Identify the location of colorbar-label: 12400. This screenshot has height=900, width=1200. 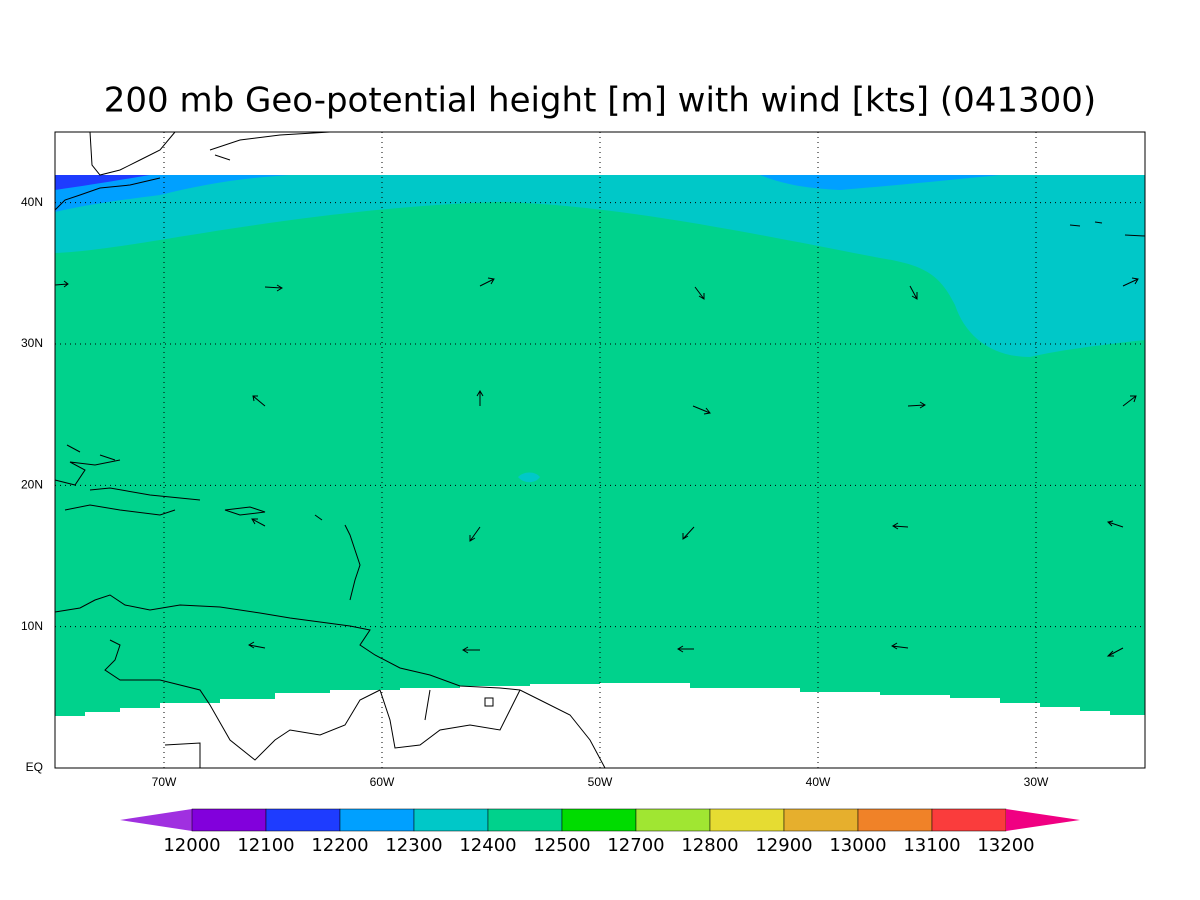
(487, 845).